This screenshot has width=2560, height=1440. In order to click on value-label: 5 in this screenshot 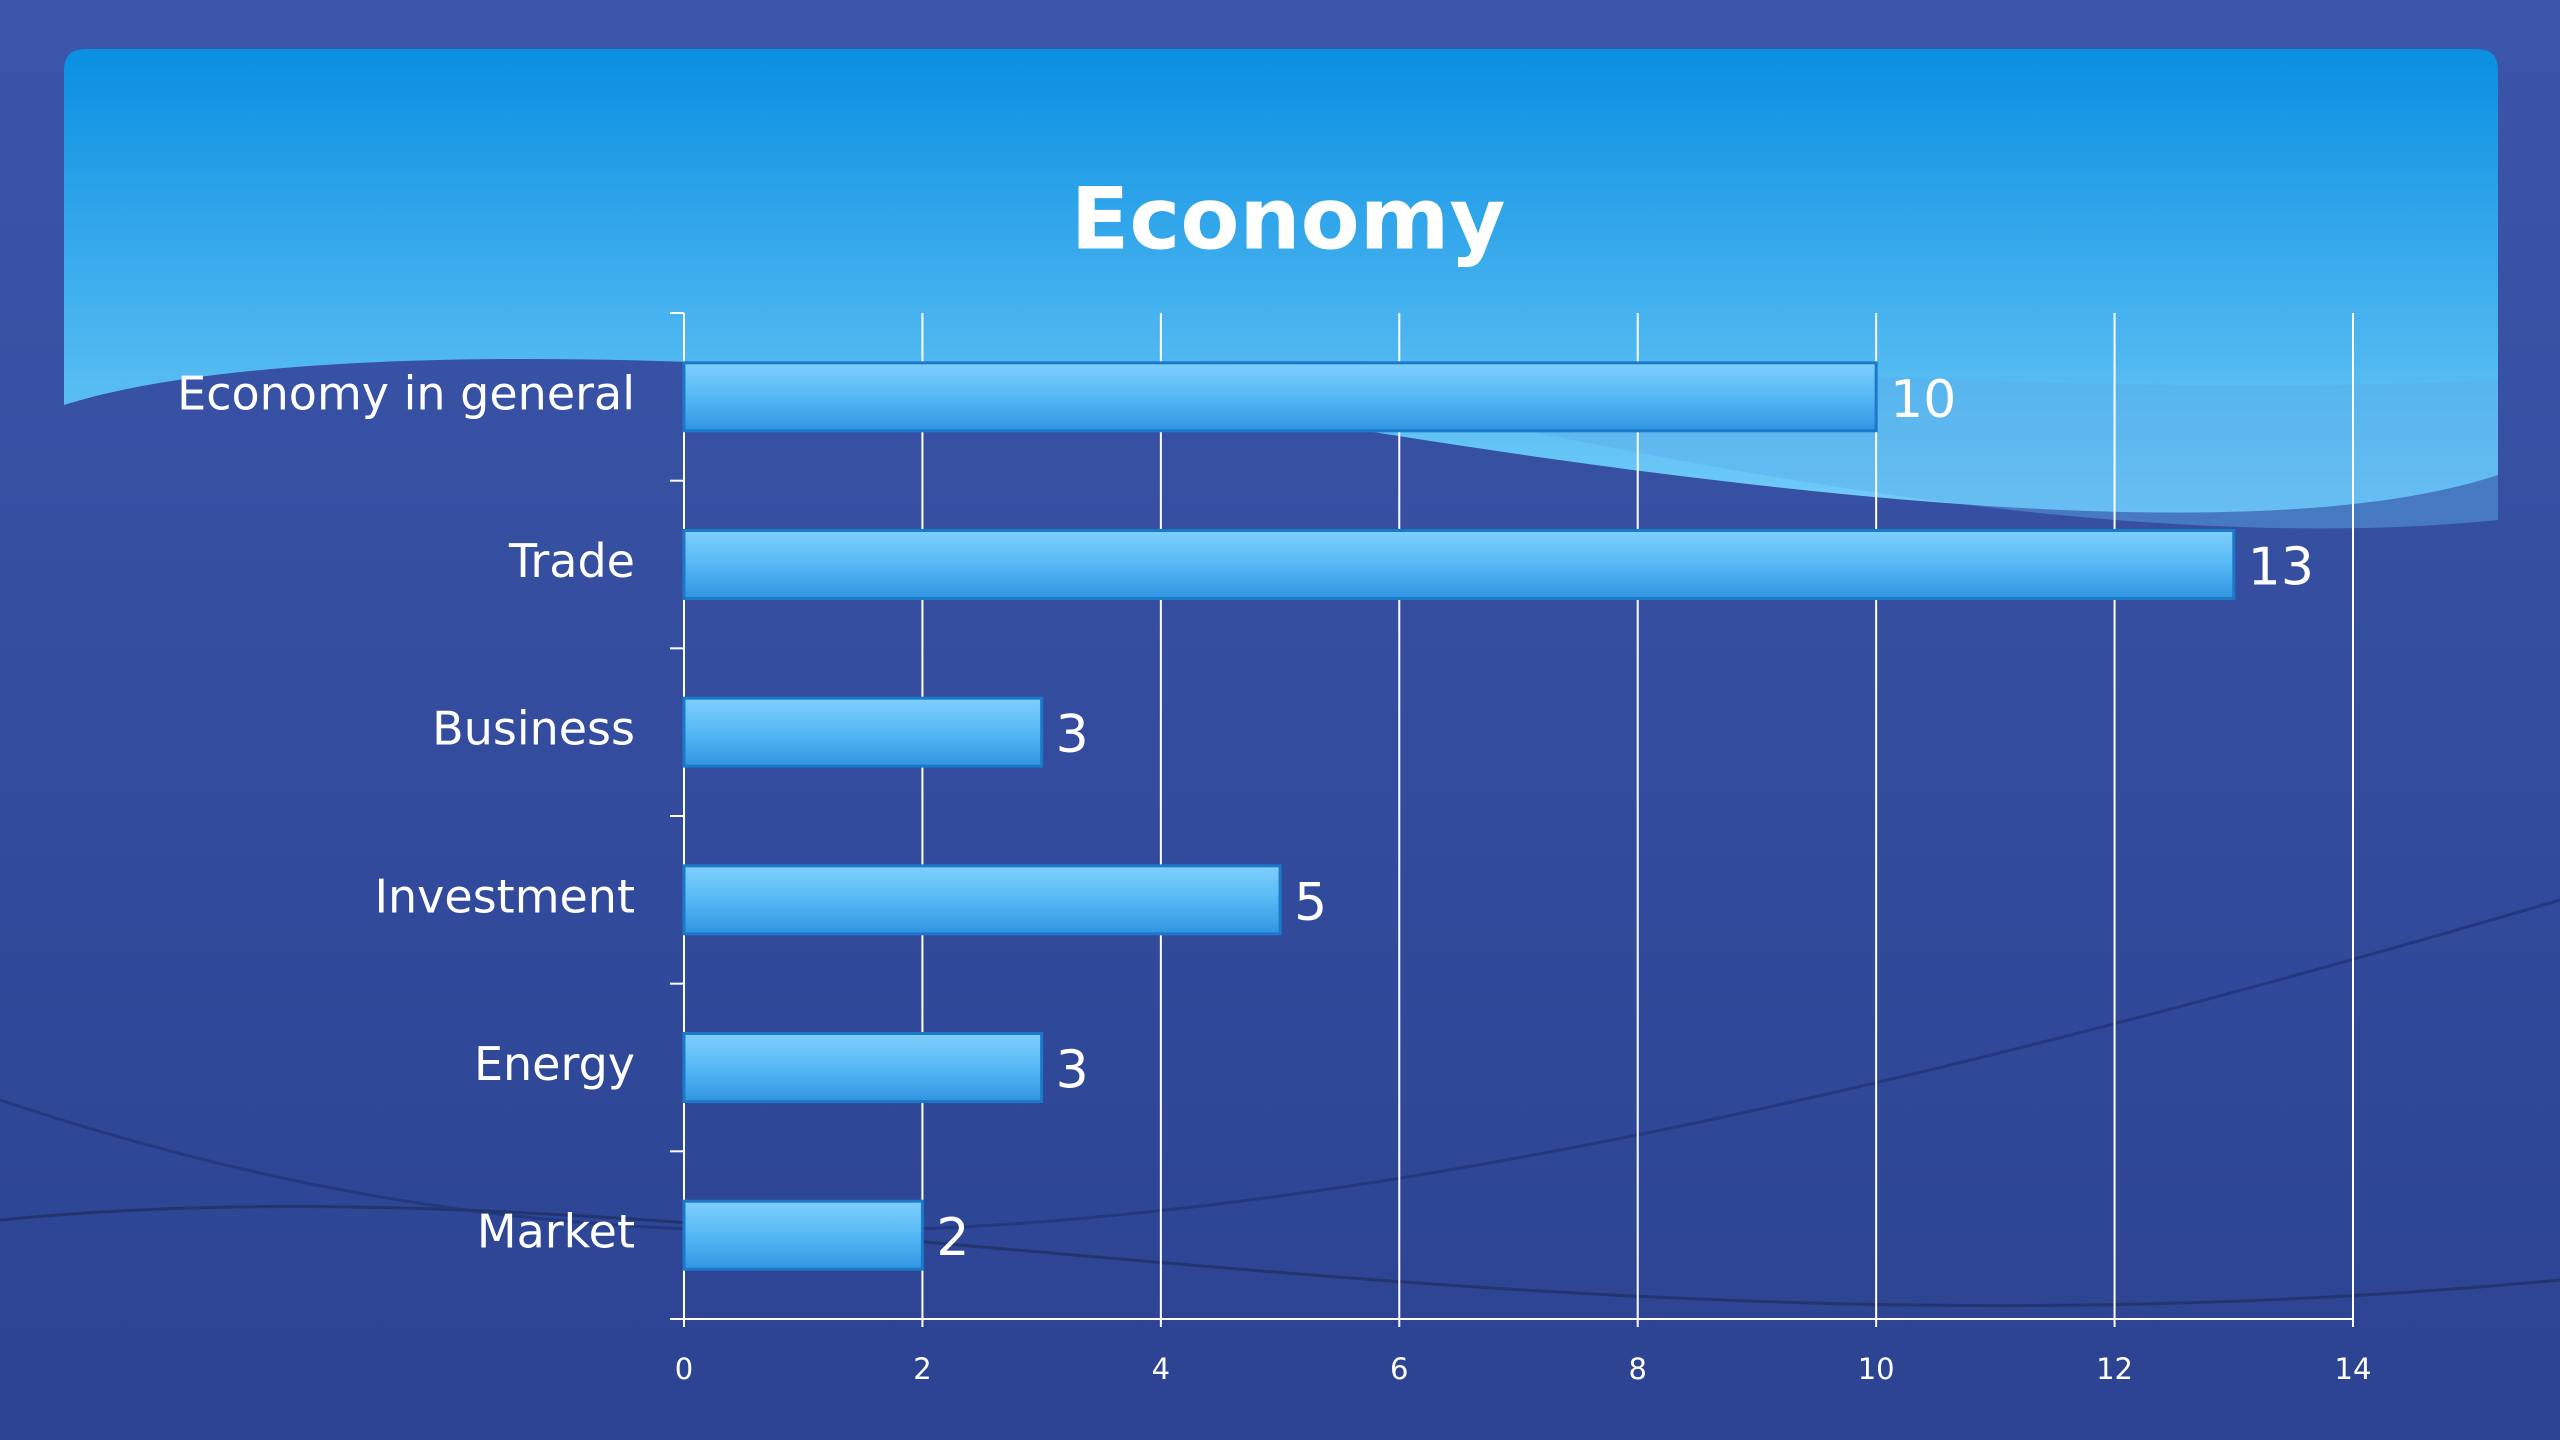, I will do `click(1310, 903)`.